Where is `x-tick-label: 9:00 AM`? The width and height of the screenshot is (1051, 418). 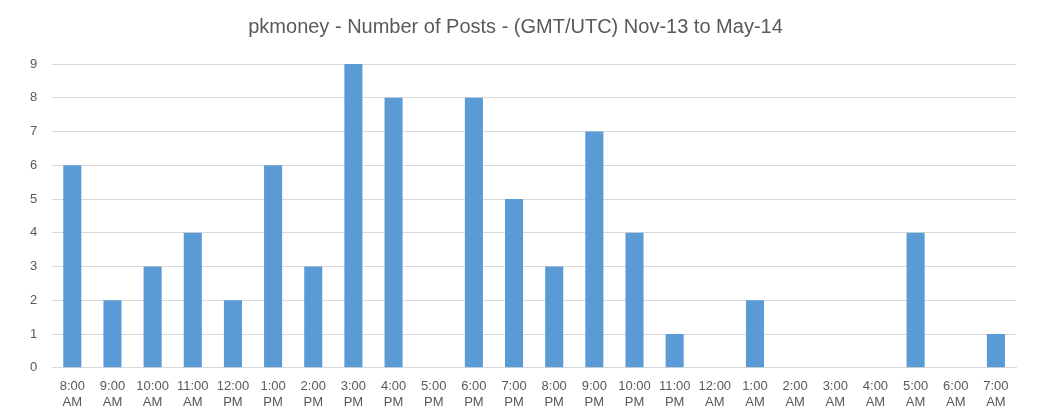 x-tick-label: 9:00 AM is located at coordinates (112, 393).